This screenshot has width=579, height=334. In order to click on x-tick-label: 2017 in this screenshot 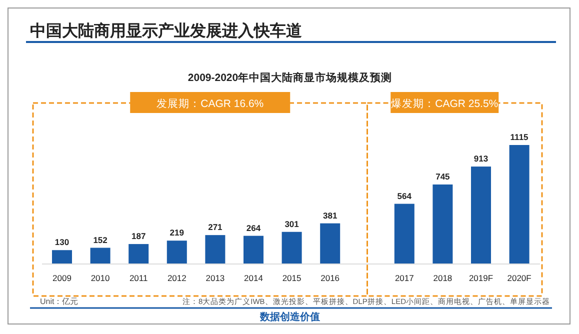, I will do `click(404, 278)`.